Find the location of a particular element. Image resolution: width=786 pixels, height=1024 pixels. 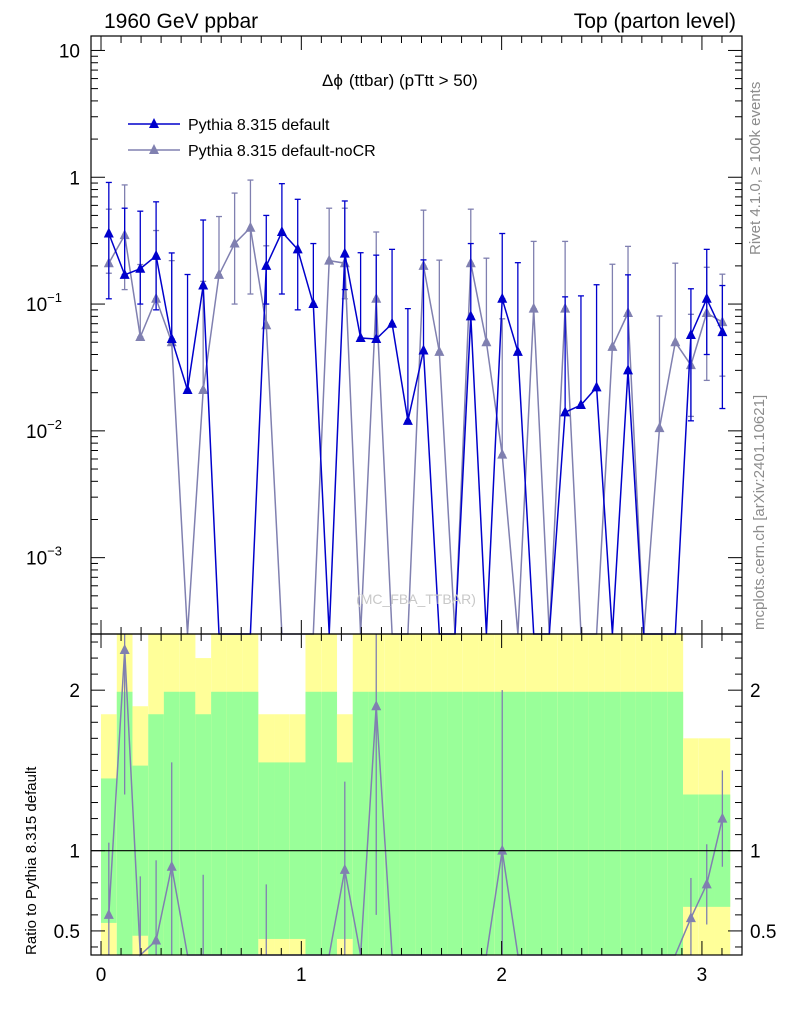

y-tick-label: 1 is located at coordinates (74, 178).